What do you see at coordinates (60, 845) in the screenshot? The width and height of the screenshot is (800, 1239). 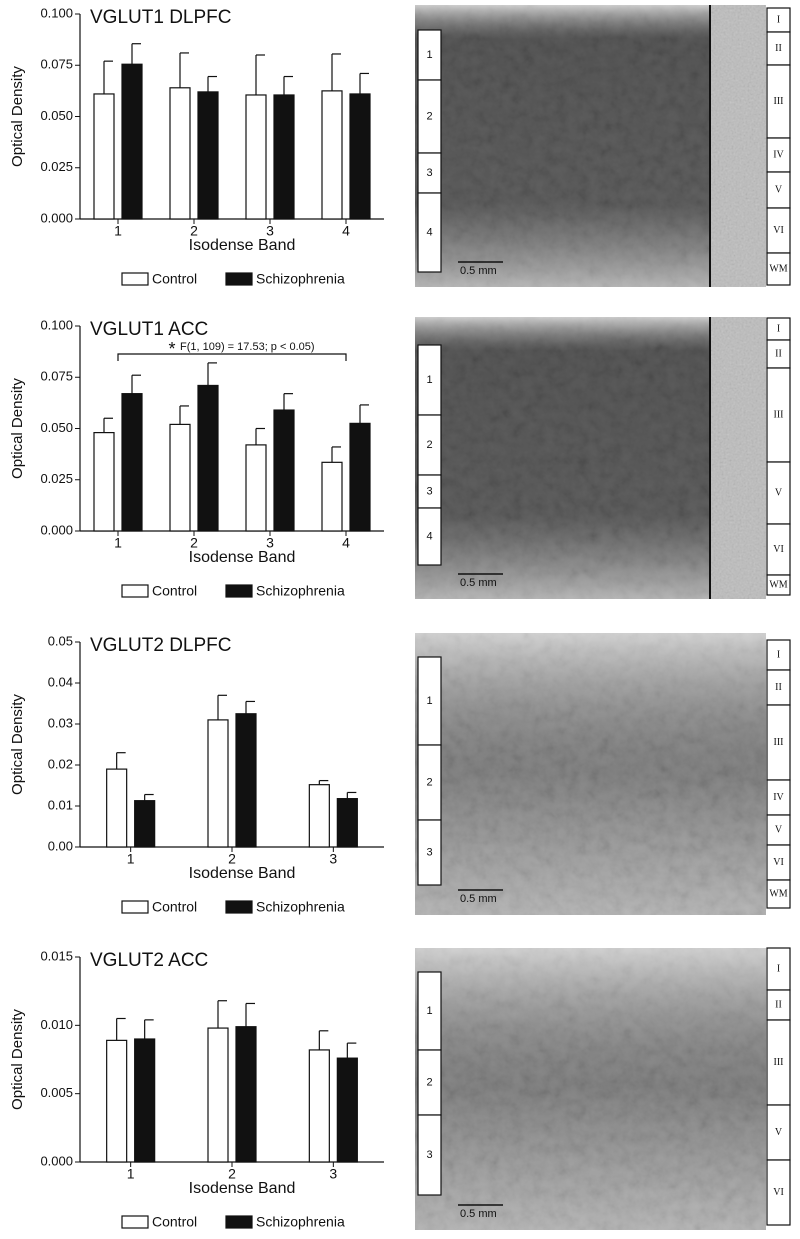 I see `y-tick-label: 0.00` at bounding box center [60, 845].